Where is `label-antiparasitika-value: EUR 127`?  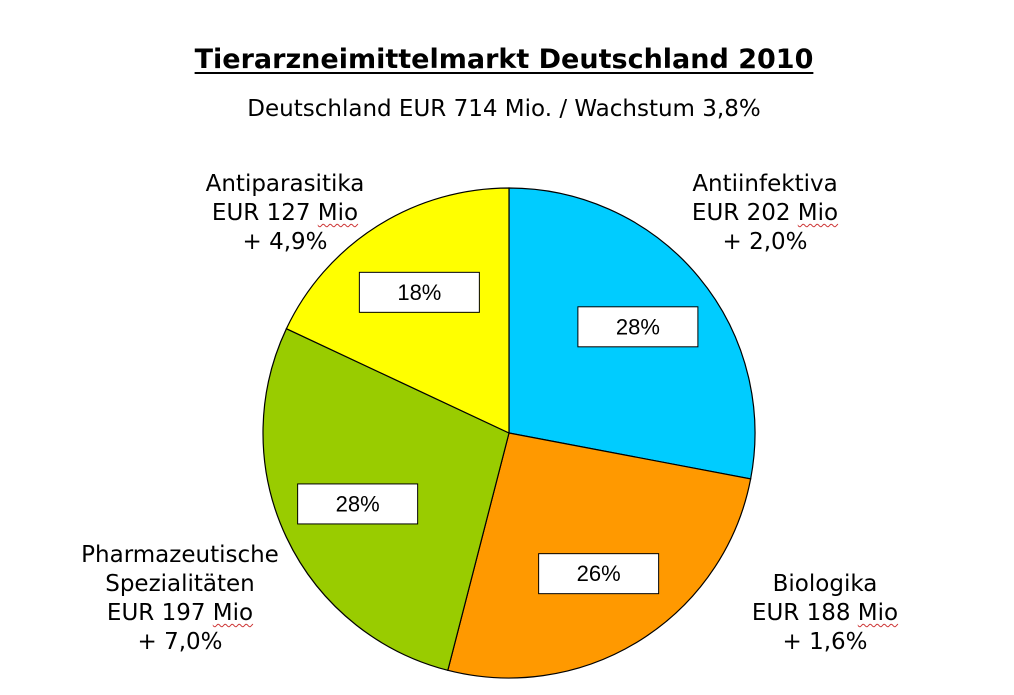 label-antiparasitika-value: EUR 127 is located at coordinates (261, 213).